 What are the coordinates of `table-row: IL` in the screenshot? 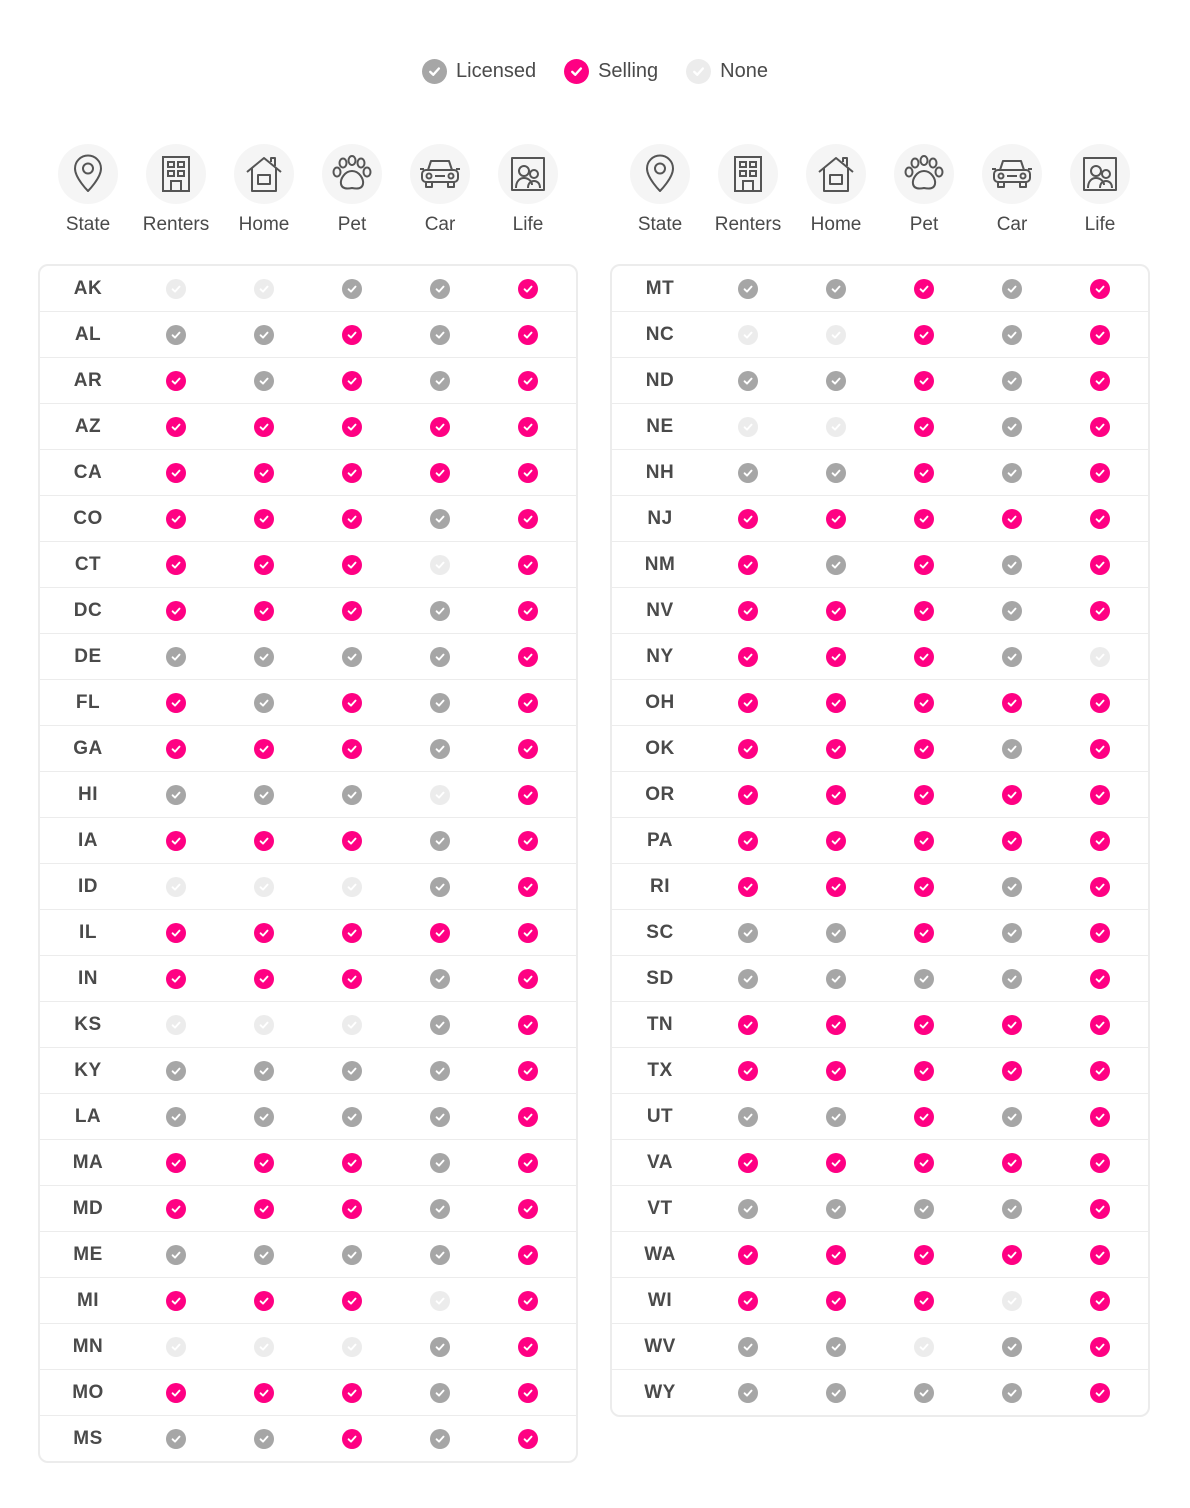 It's located at (308, 933).